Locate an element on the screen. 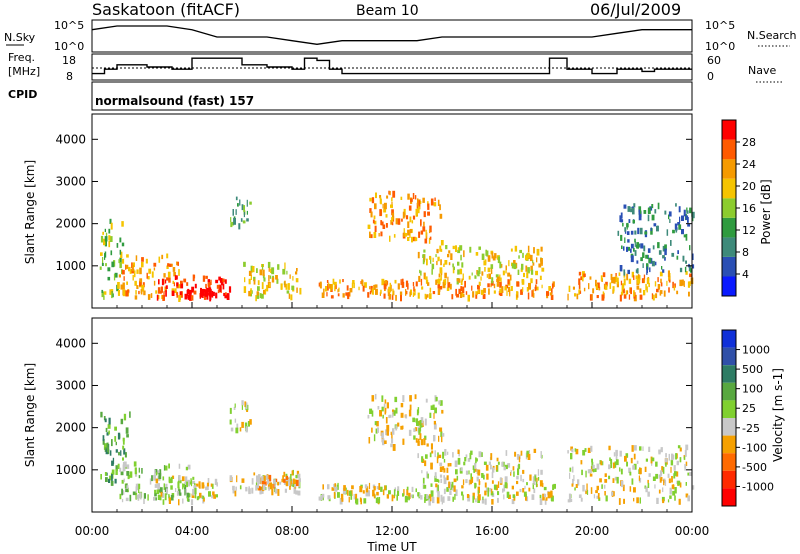  power-ylabel: Slant Range [km] is located at coordinates (30, 212).